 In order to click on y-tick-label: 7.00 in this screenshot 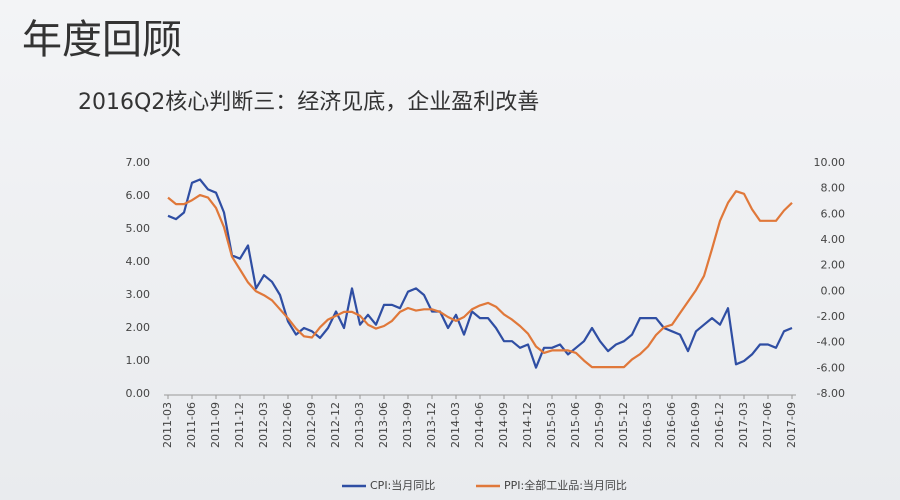, I will do `click(138, 162)`.